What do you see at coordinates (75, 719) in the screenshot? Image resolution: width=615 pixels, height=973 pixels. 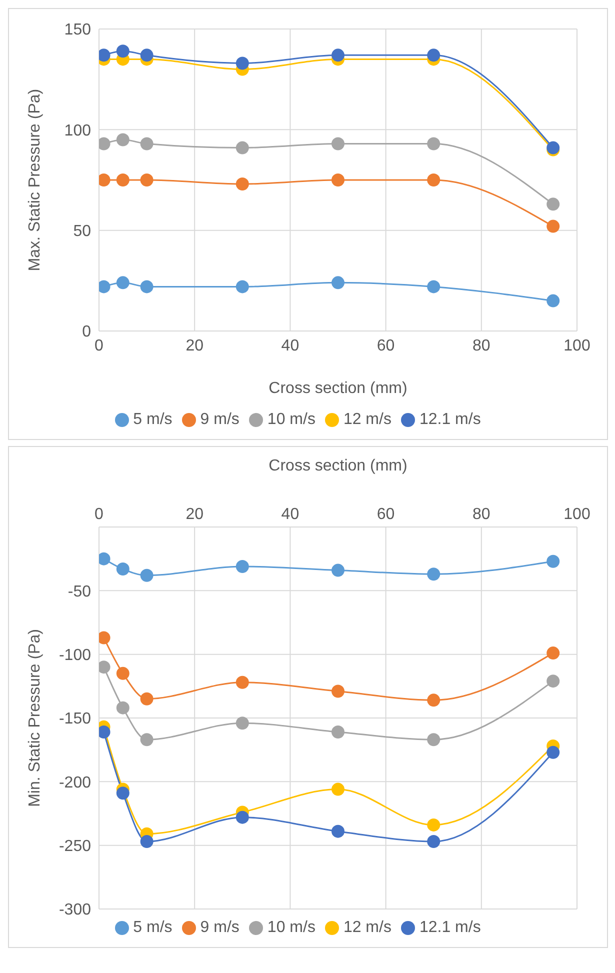 I see `y-tick-label: -150` at bounding box center [75, 719].